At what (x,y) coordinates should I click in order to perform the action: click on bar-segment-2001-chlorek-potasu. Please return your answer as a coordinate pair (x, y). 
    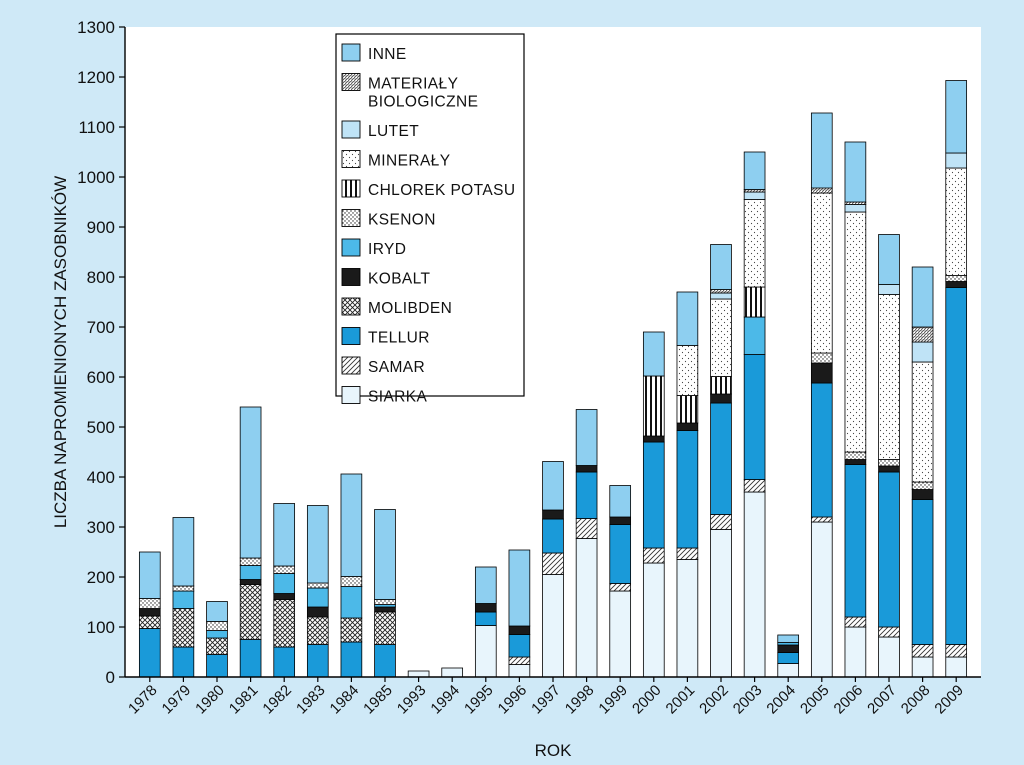
    Looking at the image, I should click on (687, 409).